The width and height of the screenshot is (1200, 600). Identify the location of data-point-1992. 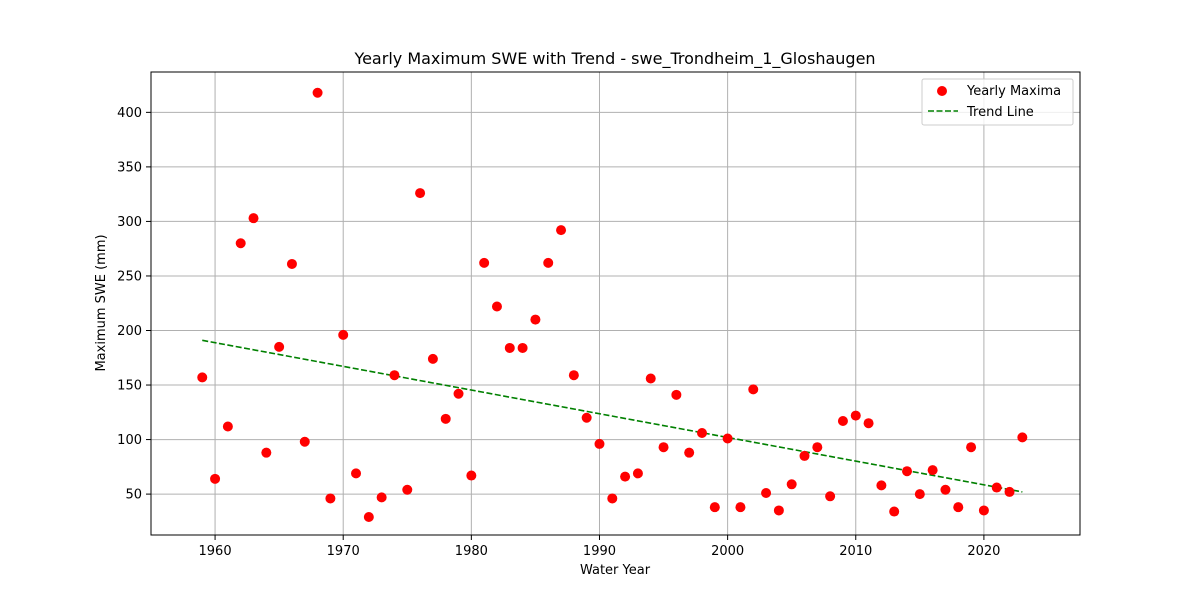
(625, 476).